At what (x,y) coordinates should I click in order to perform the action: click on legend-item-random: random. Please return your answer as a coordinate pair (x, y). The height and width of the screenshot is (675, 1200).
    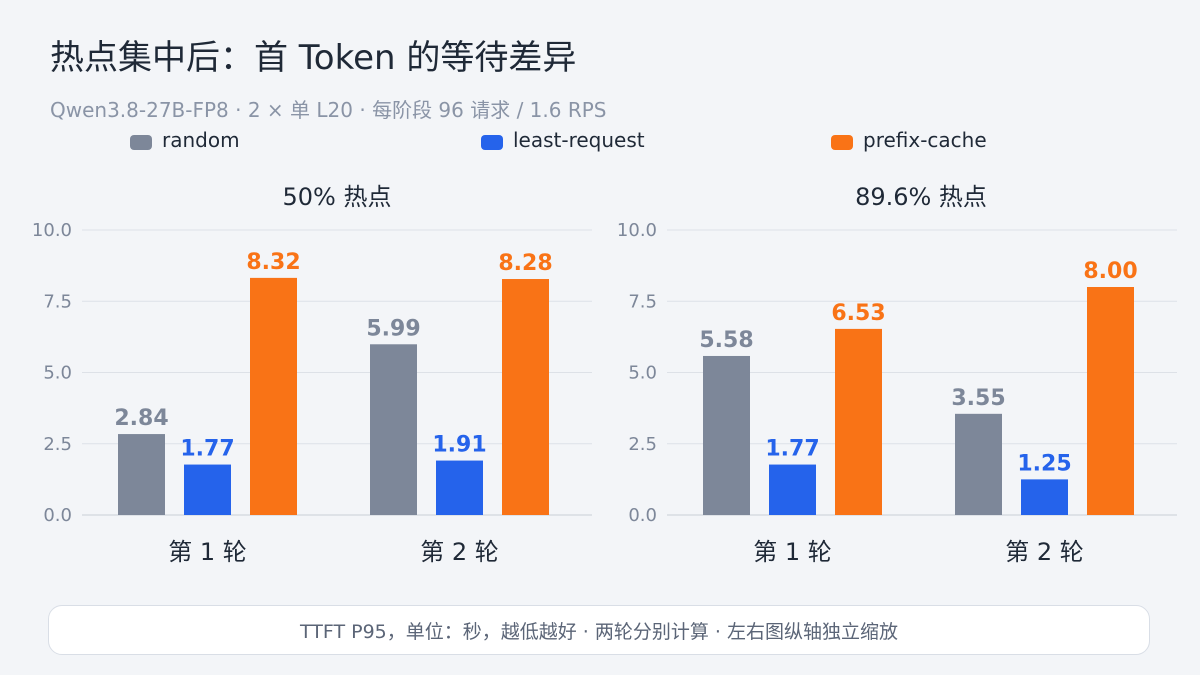
    Looking at the image, I should click on (185, 140).